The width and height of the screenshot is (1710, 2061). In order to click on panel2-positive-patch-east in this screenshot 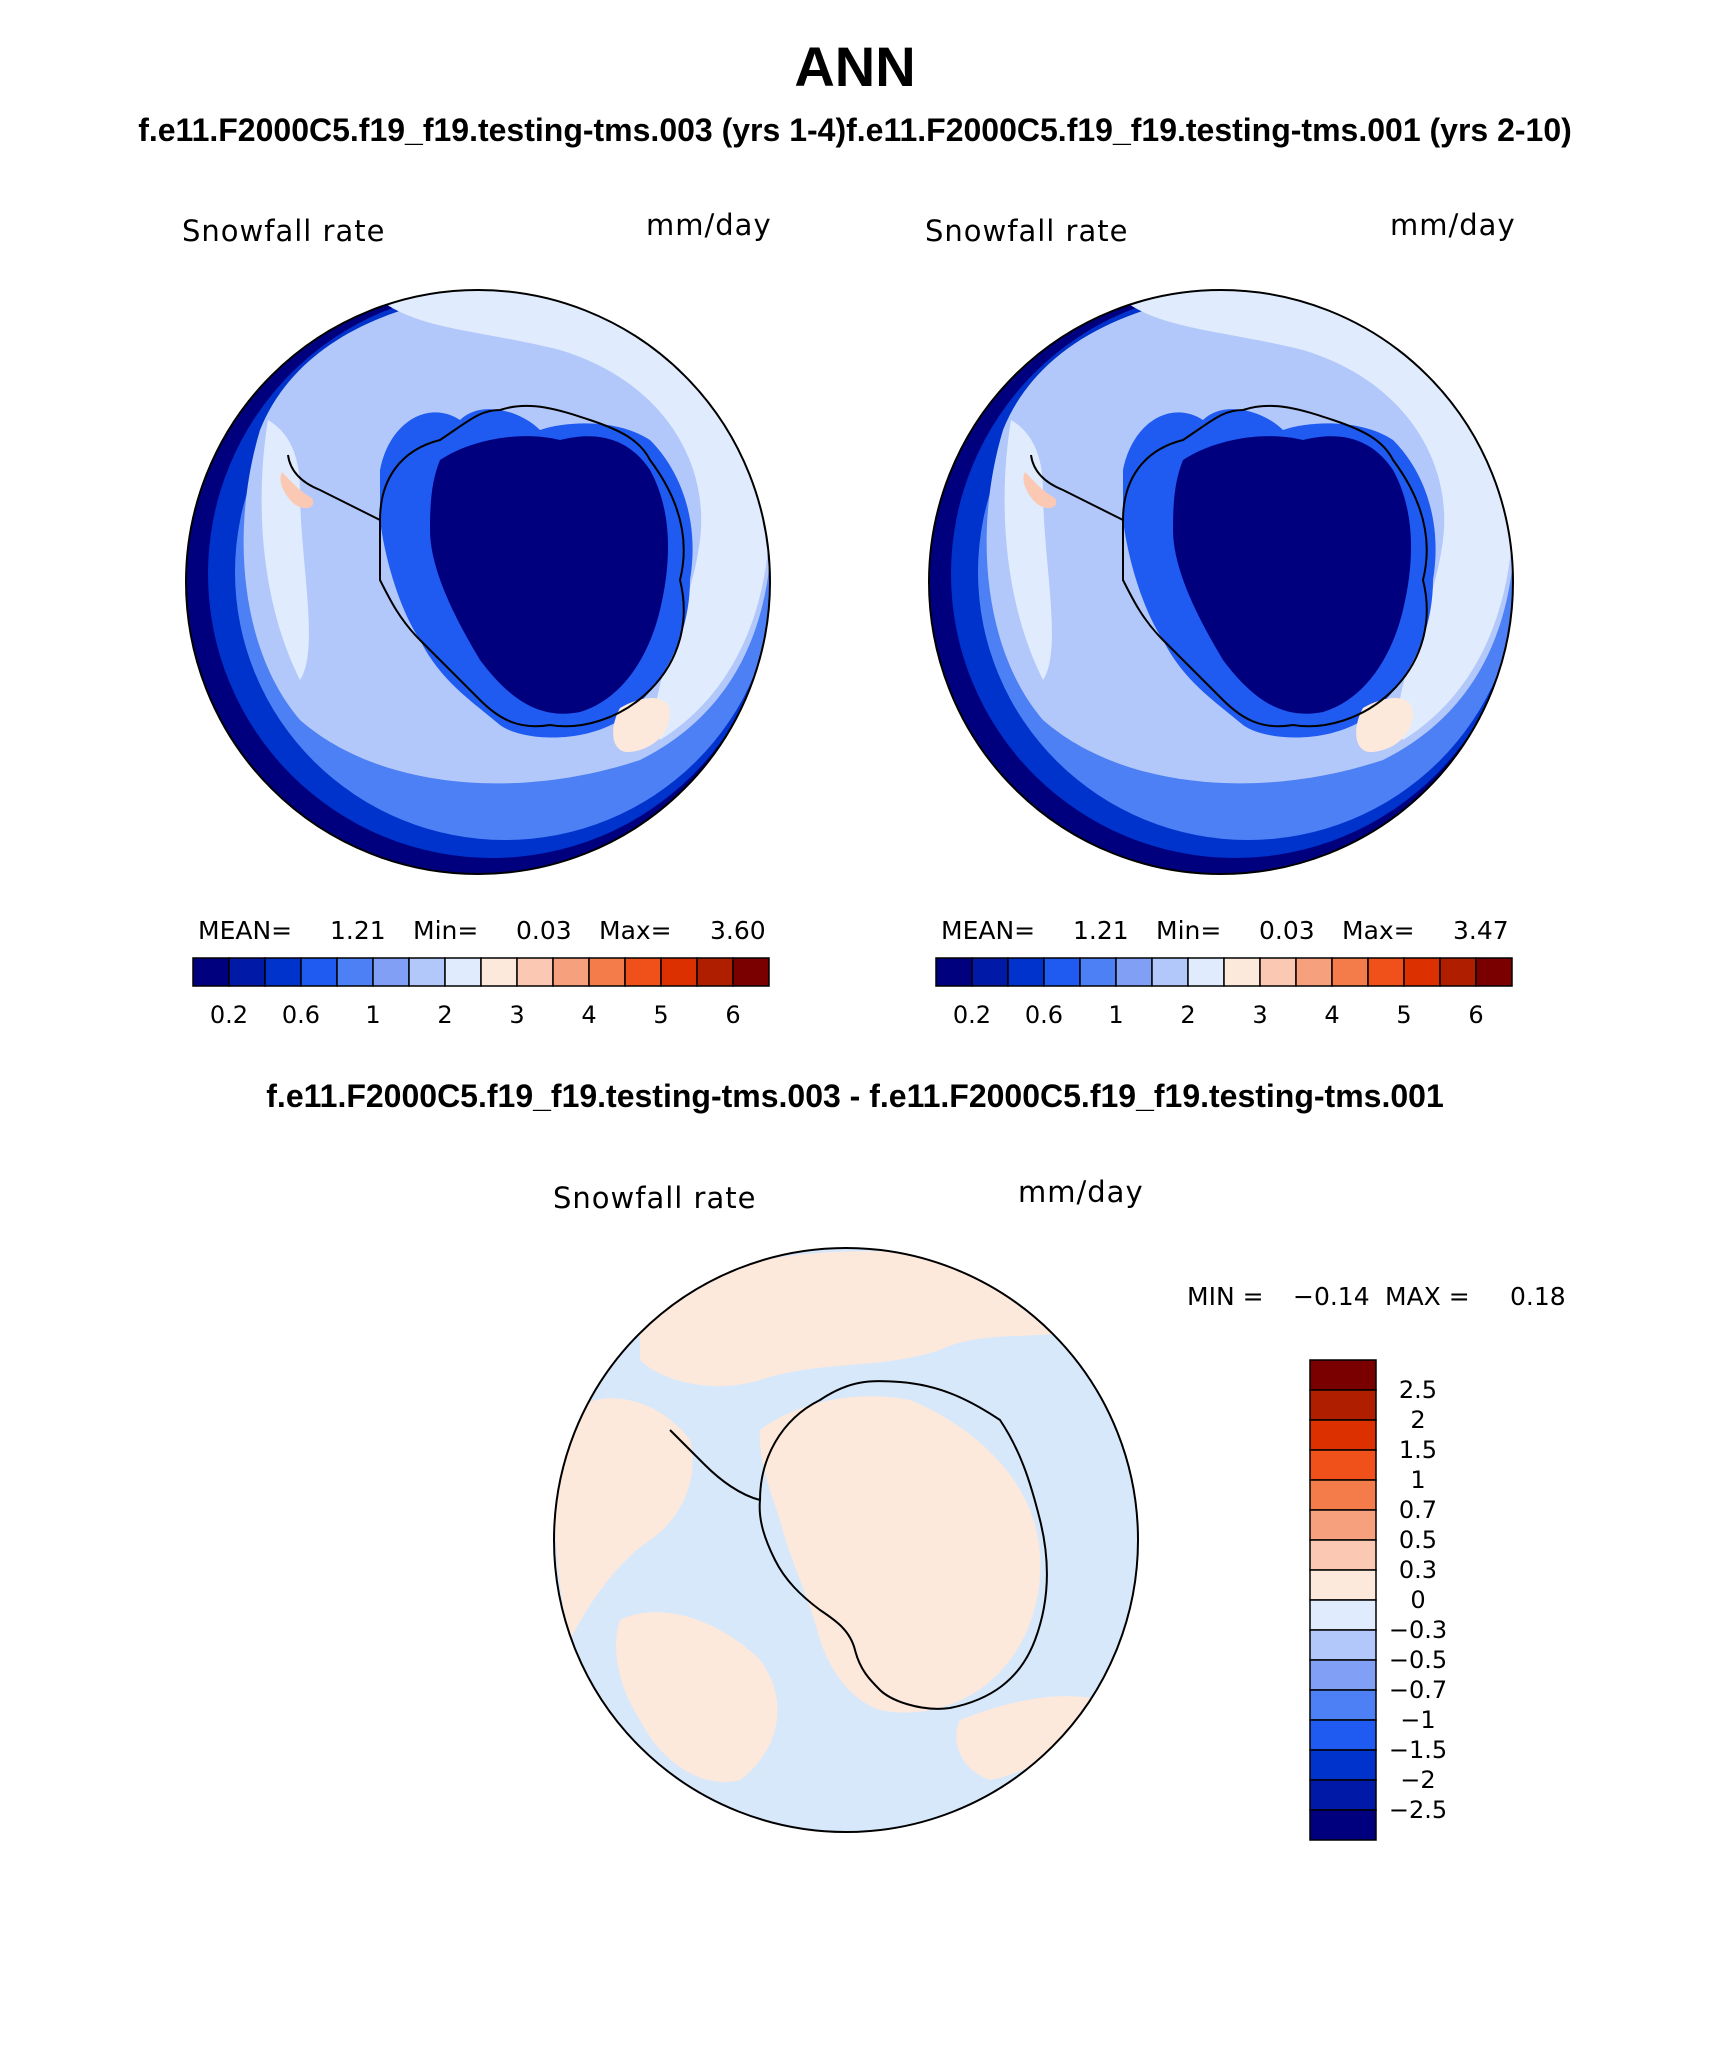, I will do `click(1384, 725)`.